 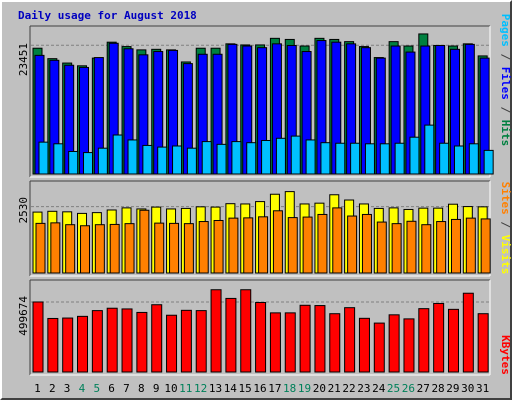 What do you see at coordinates (23, 210) in the screenshot?
I see `y-tick-label: 2530` at bounding box center [23, 210].